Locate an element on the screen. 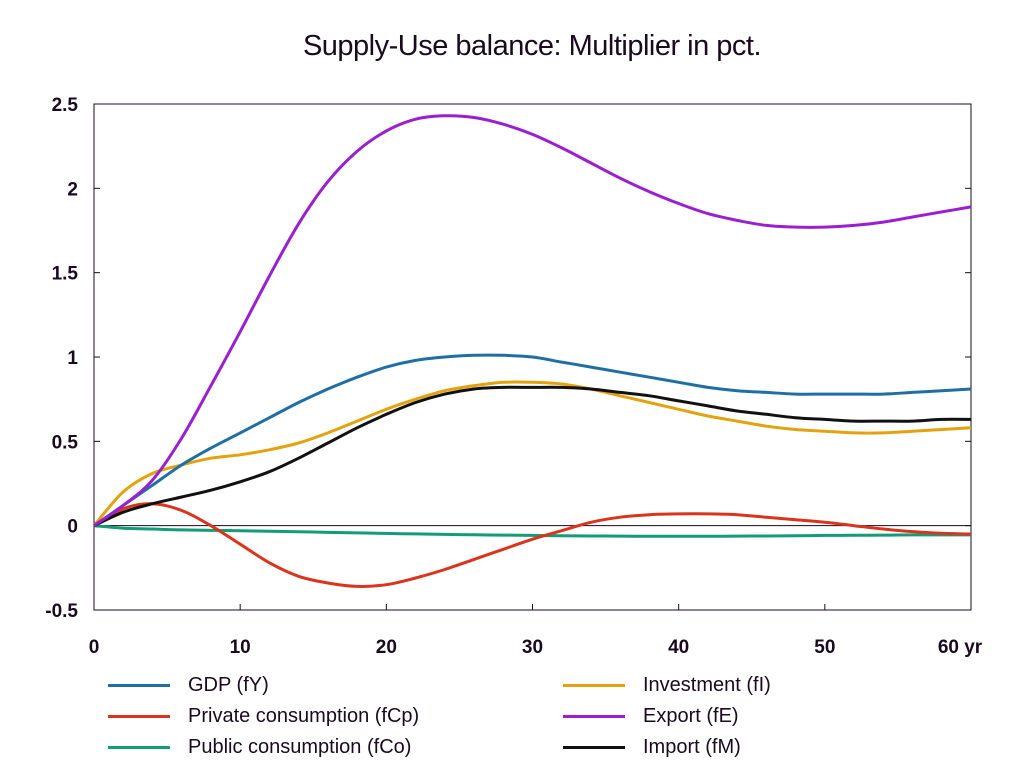 The image size is (1024, 778). x-tick-label: 20 is located at coordinates (386, 647).